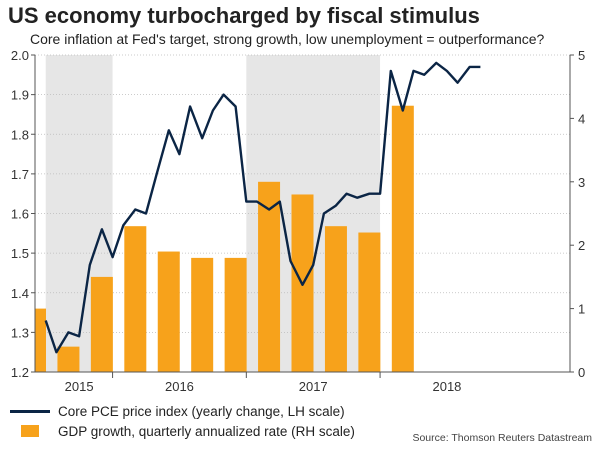  What do you see at coordinates (581, 245) in the screenshot?
I see `right-axis-label: 2` at bounding box center [581, 245].